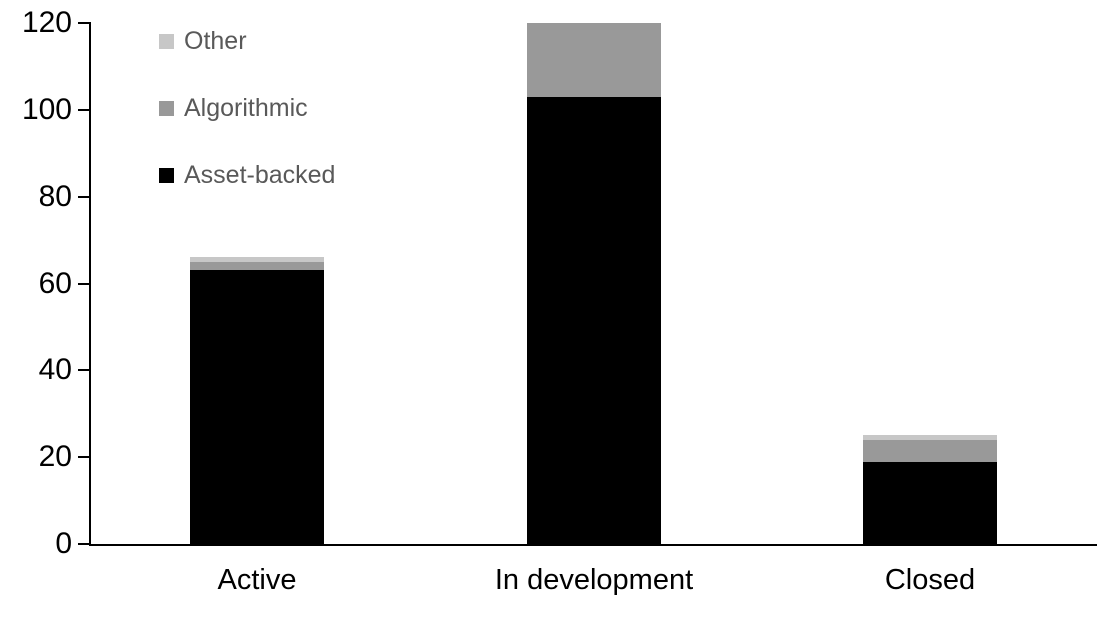 Image resolution: width=1102 pixels, height=618 pixels. What do you see at coordinates (215, 41) in the screenshot?
I see `legend-label: Other` at bounding box center [215, 41].